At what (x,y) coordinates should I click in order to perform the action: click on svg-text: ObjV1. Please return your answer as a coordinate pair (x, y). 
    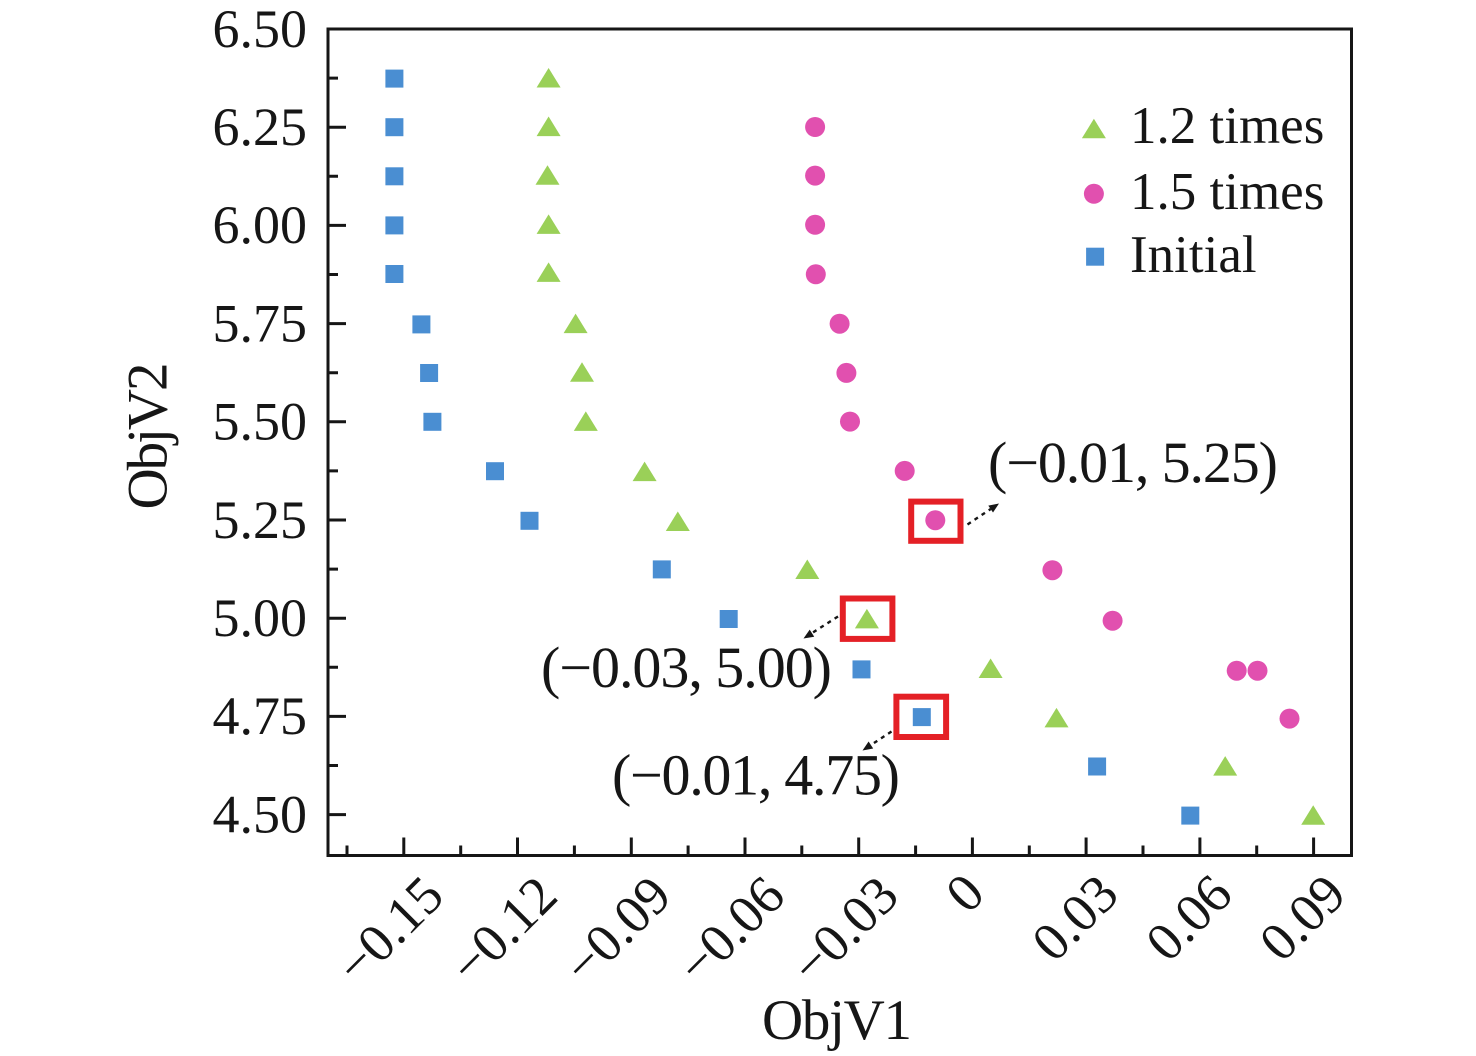
    Looking at the image, I should click on (837, 1020).